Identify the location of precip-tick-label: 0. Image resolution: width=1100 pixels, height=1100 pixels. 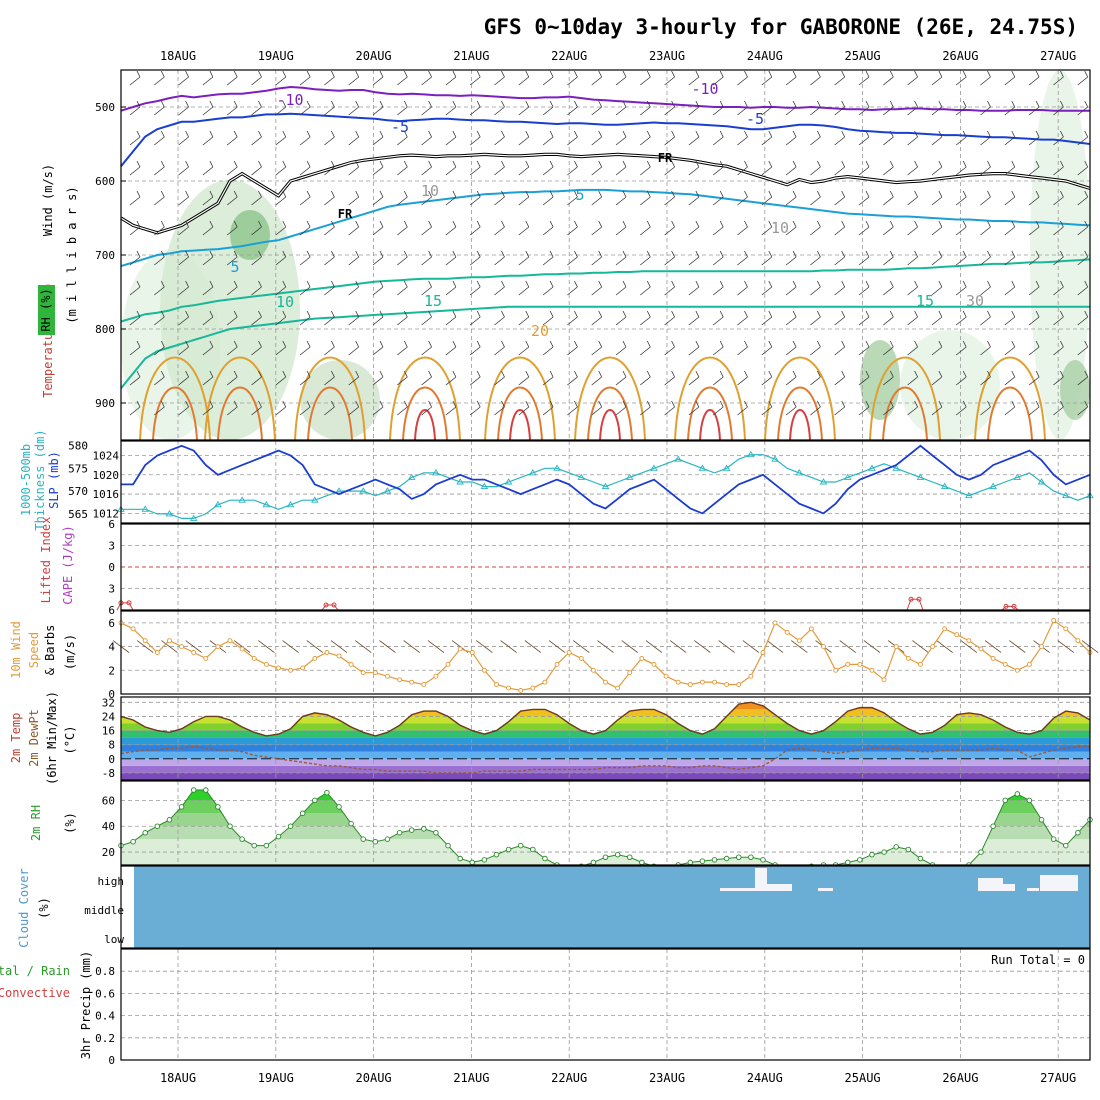
(111, 1060).